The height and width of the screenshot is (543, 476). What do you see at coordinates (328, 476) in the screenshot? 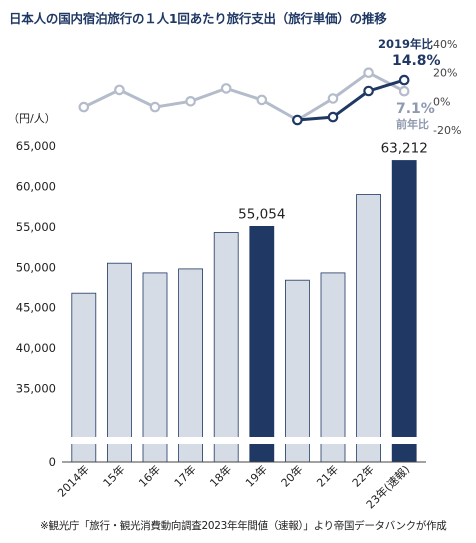
I see `x-tick-label: 21年` at bounding box center [328, 476].